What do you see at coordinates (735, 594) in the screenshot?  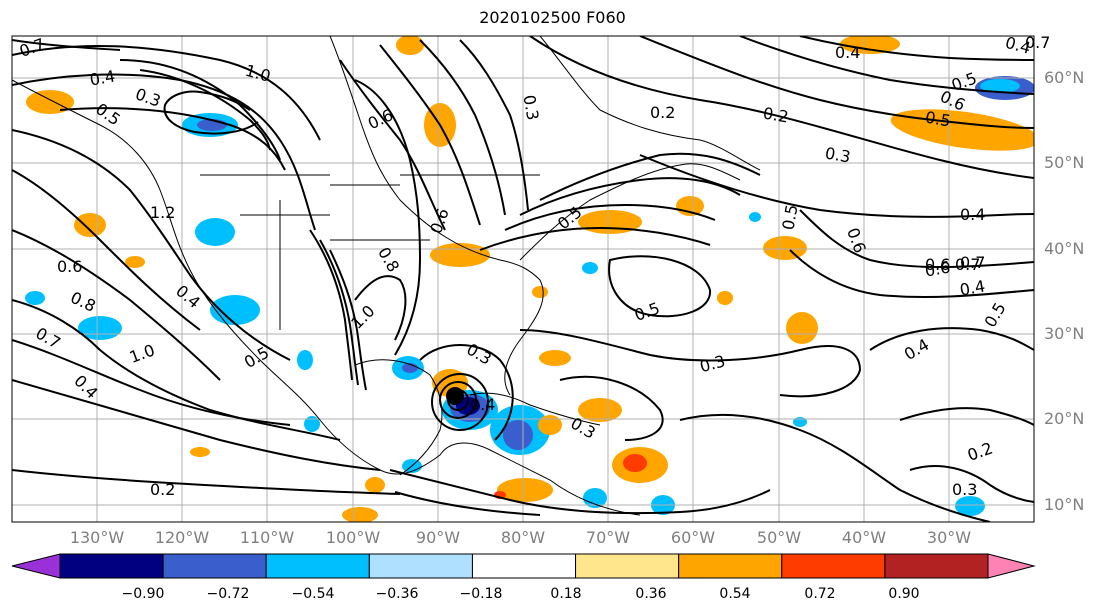 I see `colorbar-tick: 0.54` at bounding box center [735, 594].